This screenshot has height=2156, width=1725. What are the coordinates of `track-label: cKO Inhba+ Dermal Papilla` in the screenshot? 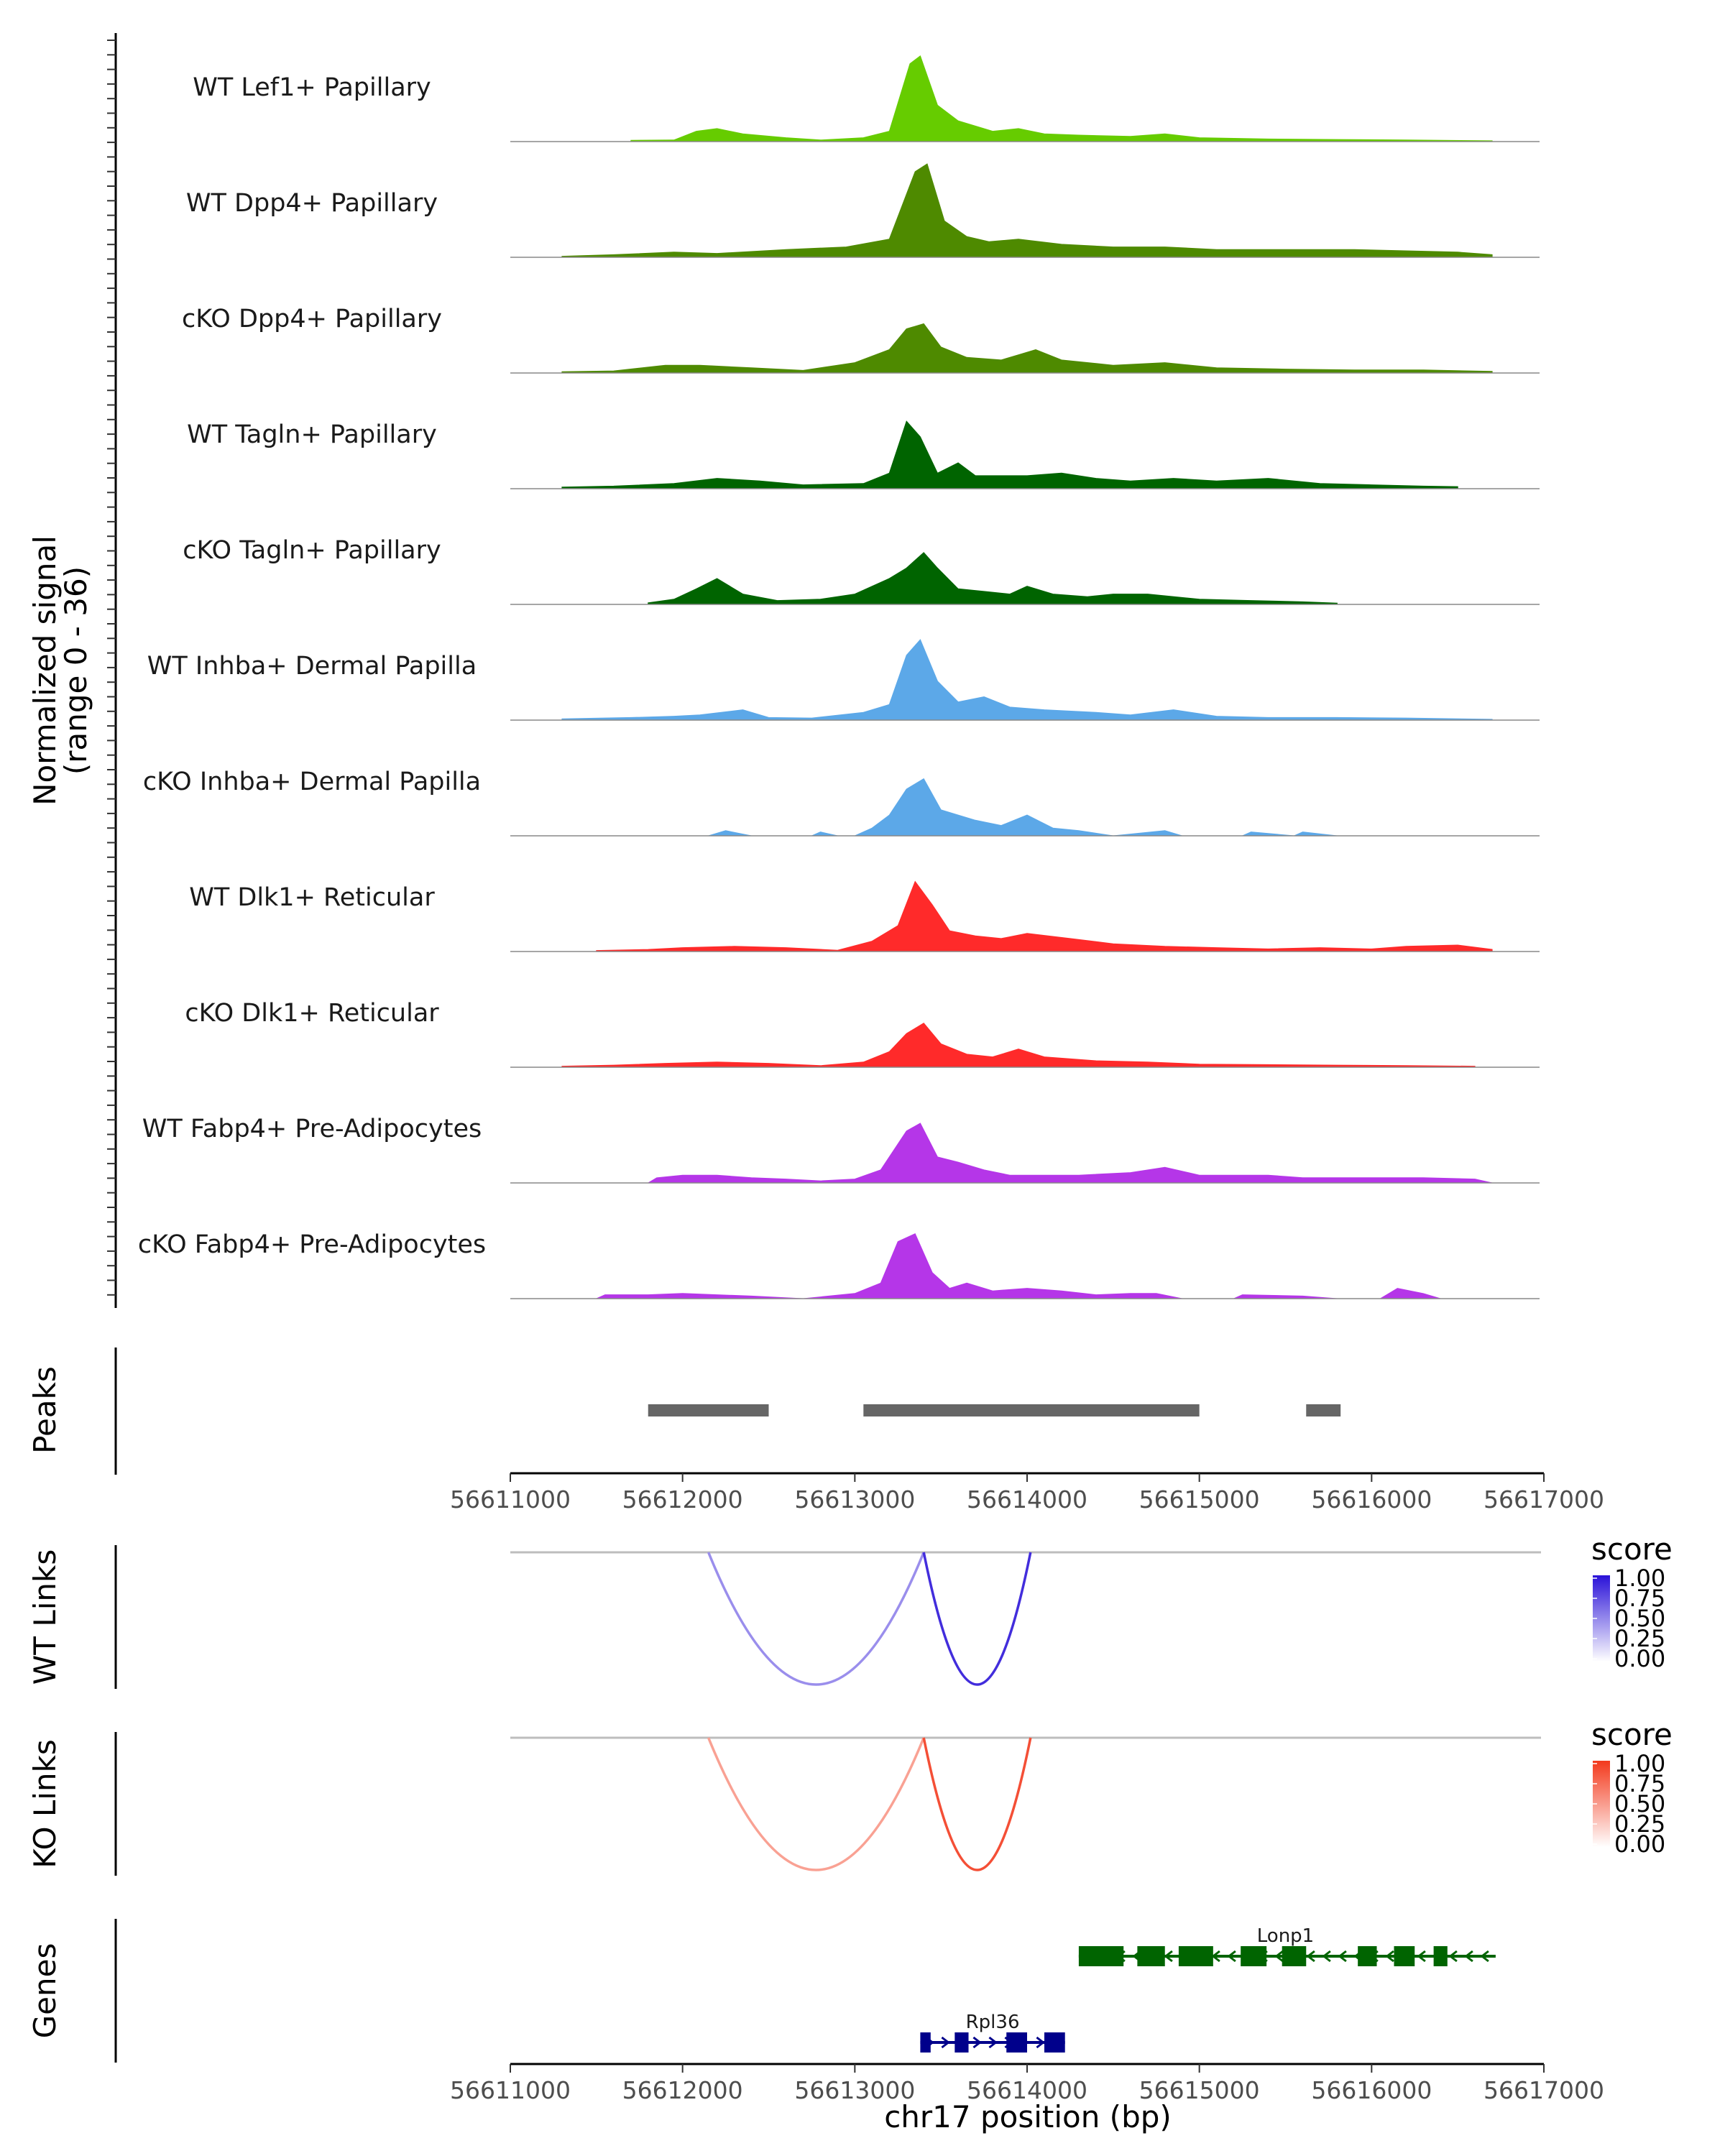 It's located at (312, 782).